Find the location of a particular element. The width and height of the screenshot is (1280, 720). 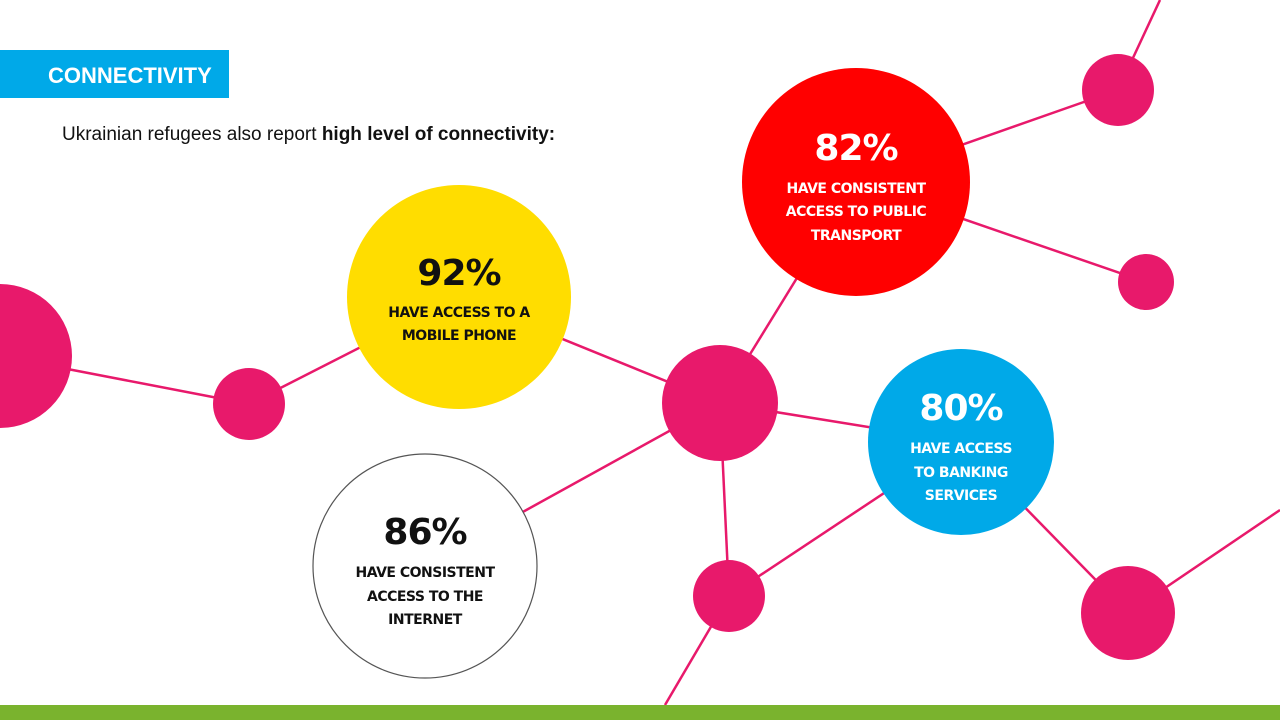

intro-emphasis: high level of connectivity: is located at coordinates (438, 134).